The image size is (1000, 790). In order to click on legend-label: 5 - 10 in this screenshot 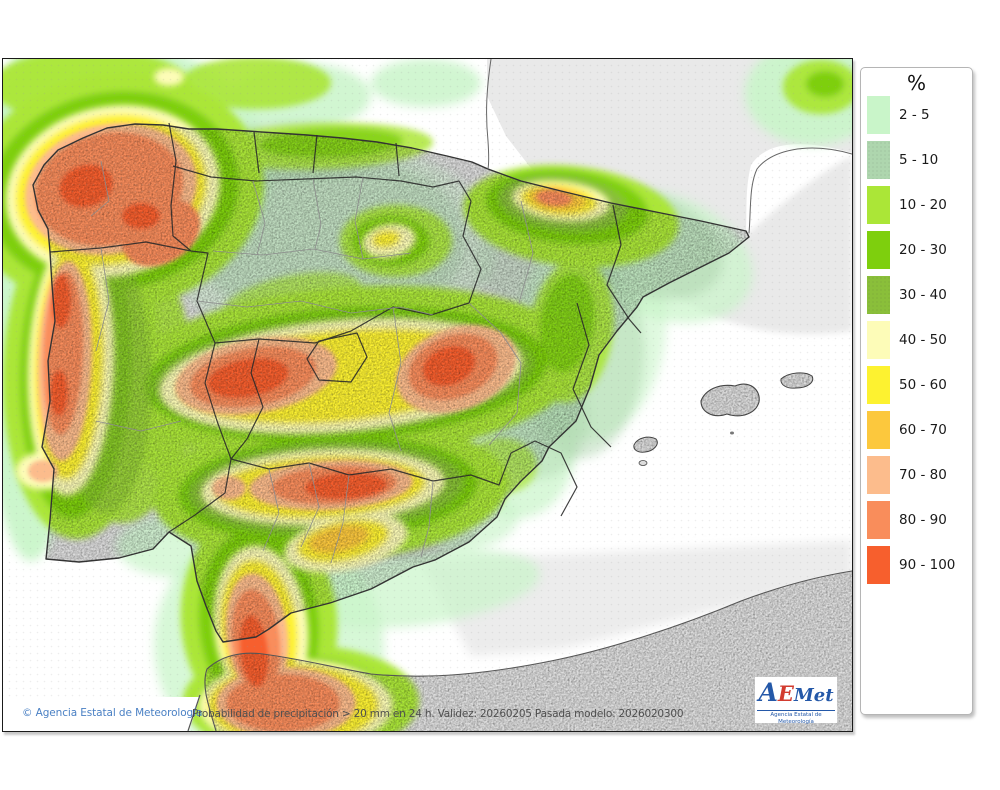, I will do `click(919, 160)`.